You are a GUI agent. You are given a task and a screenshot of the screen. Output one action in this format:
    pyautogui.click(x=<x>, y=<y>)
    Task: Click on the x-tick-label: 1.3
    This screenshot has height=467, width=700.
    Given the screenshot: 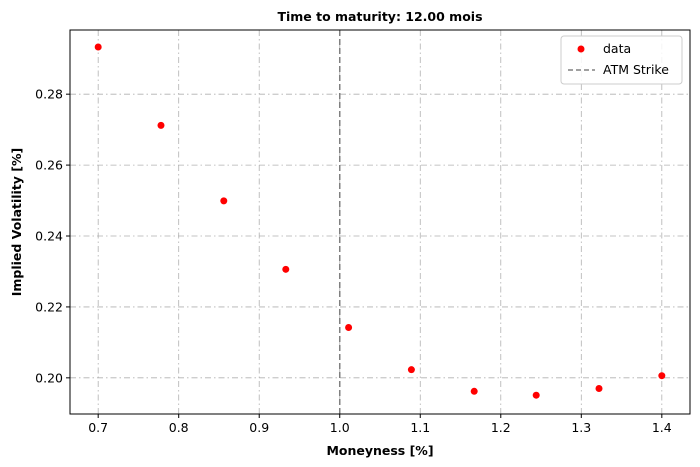 What is the action you would take?
    pyautogui.click(x=581, y=427)
    